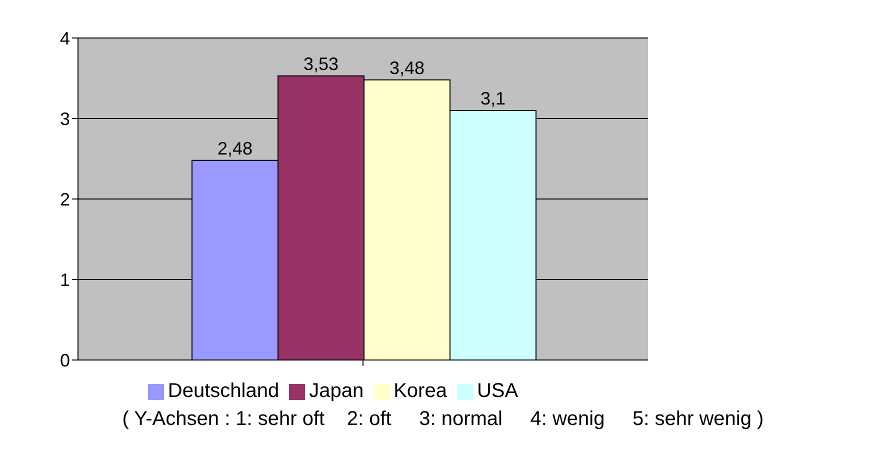  I want to click on data-label: 3,53, so click(321, 64).